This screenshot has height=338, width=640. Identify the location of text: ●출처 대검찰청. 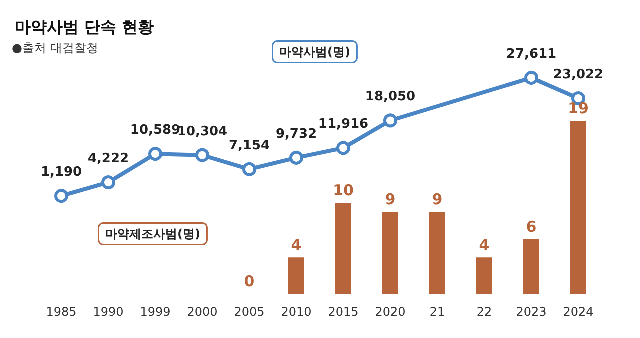
(55, 48).